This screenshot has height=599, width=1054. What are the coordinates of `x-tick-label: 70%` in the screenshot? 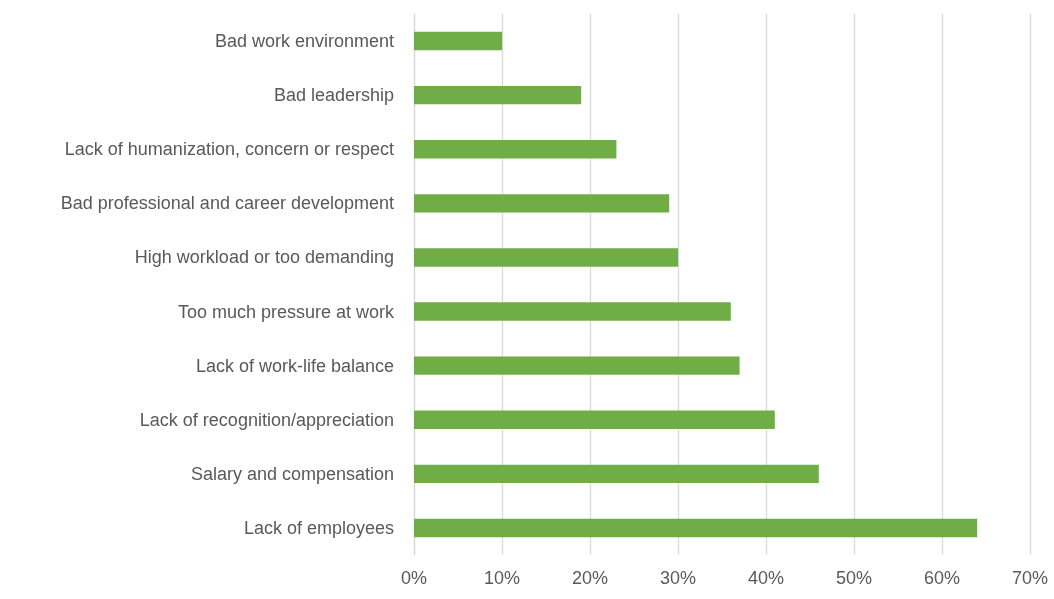 It's located at (1030, 578).